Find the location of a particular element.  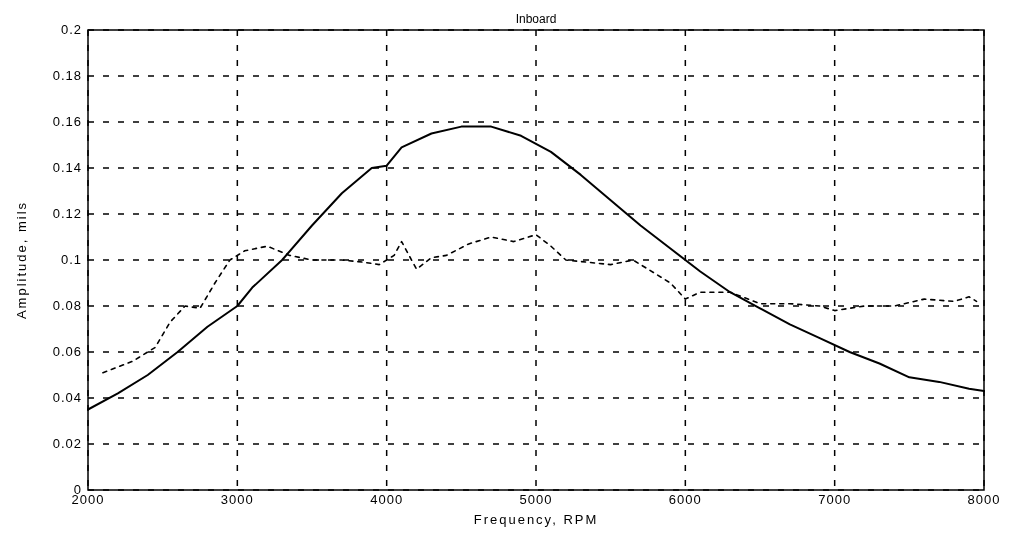

y-tick-label: 0.14 is located at coordinates (67, 167).